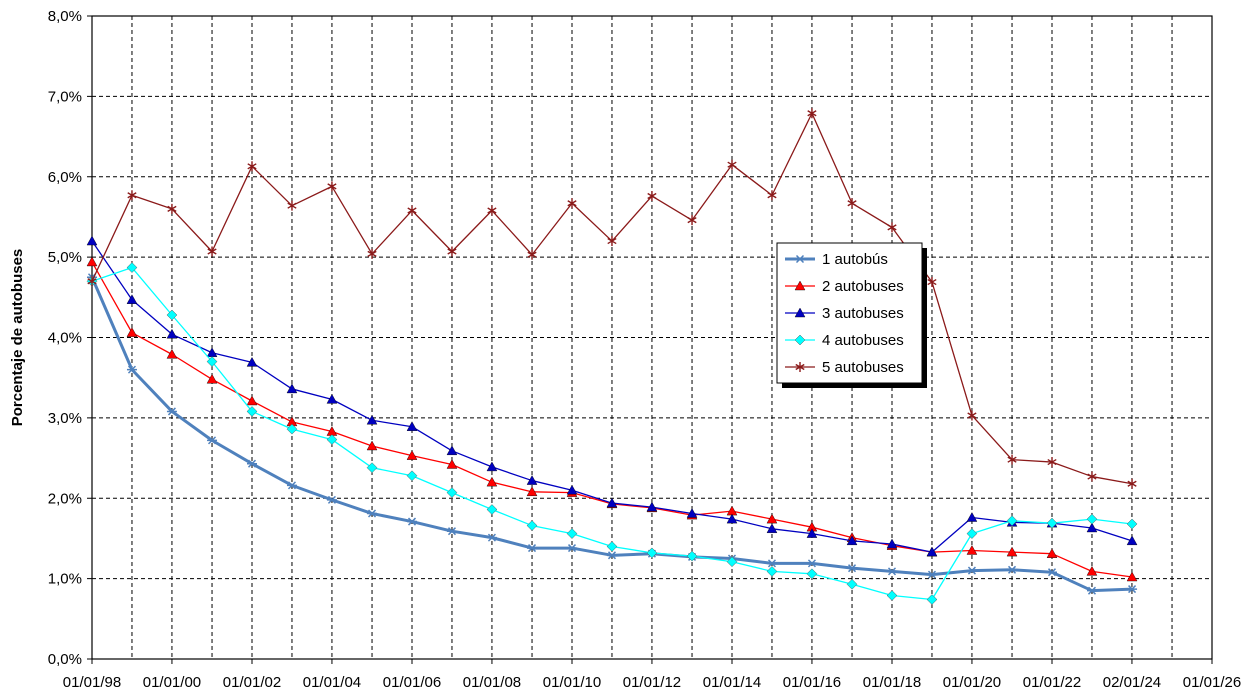 The height and width of the screenshot is (700, 1254). What do you see at coordinates (412, 682) in the screenshot?
I see `x-tick-label: 01/01/06` at bounding box center [412, 682].